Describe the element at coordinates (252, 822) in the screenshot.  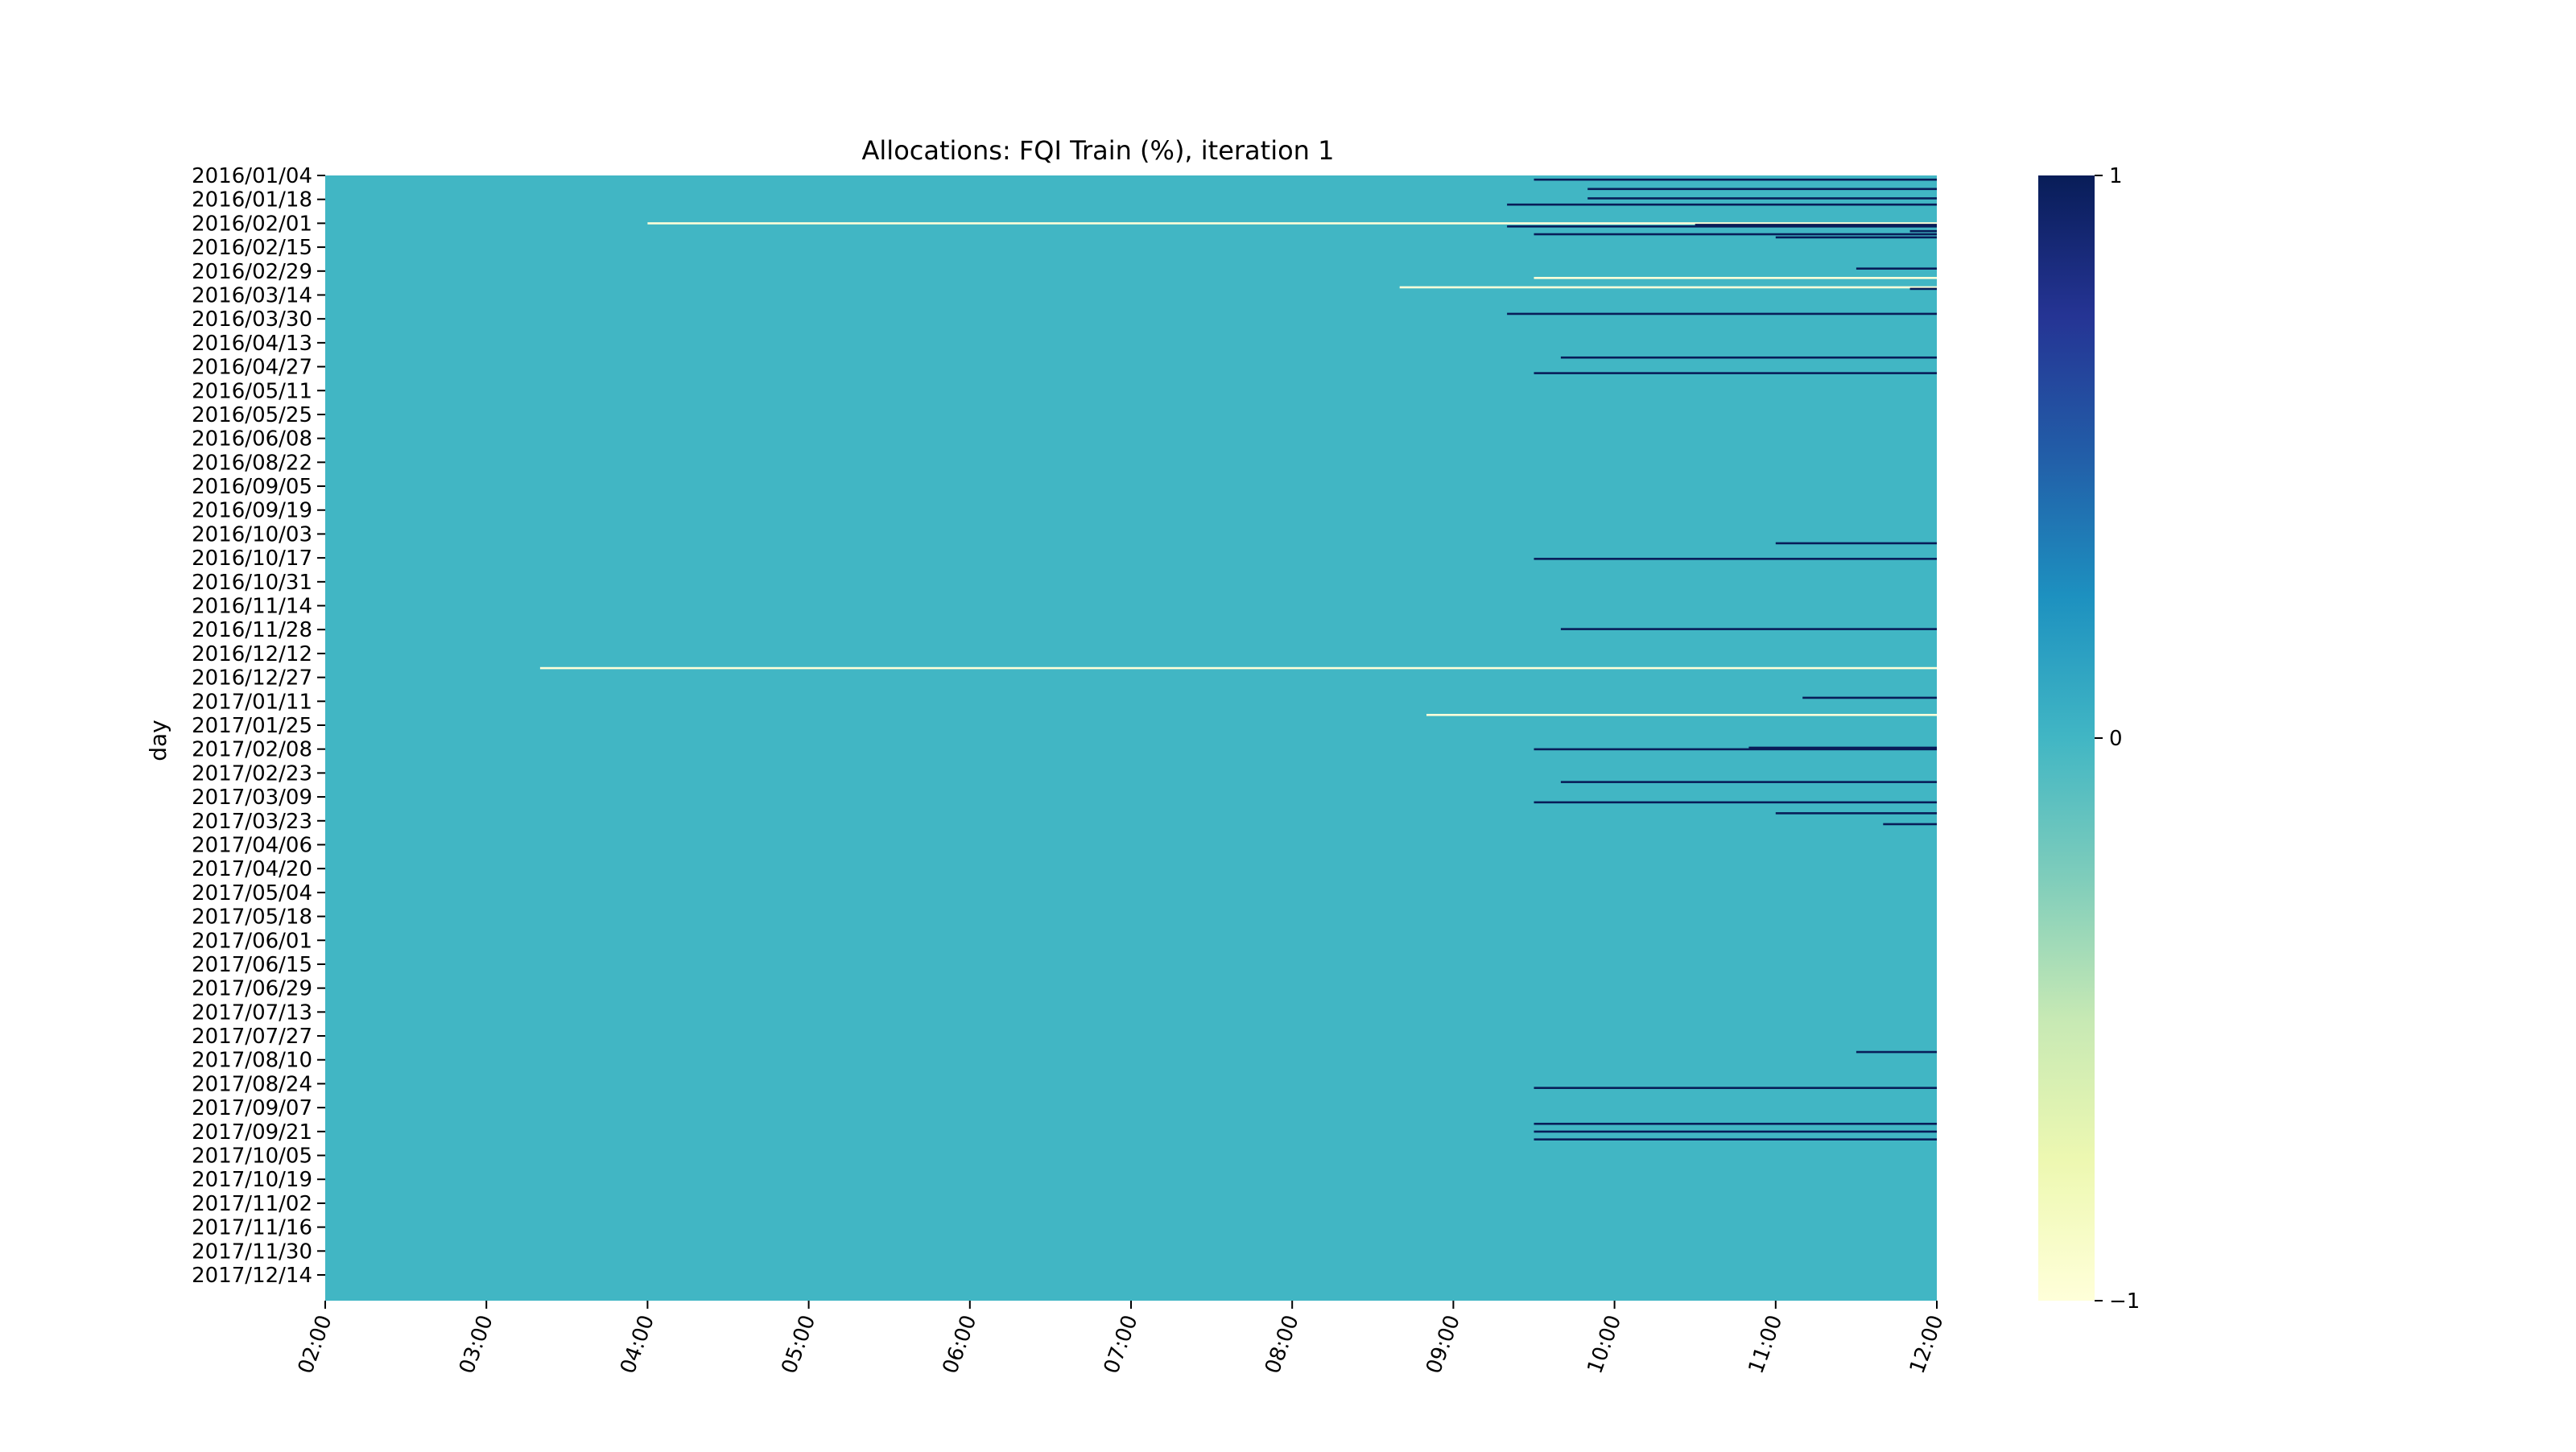
I see `y-tick-label: 2017/03/23` at that location.